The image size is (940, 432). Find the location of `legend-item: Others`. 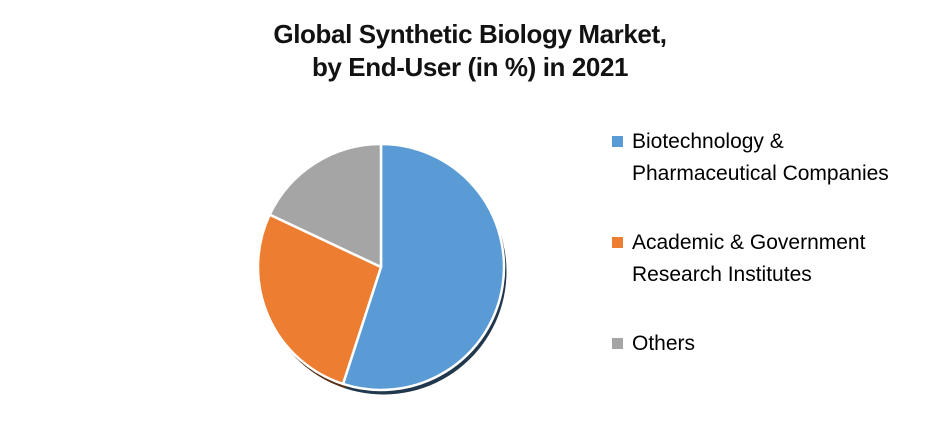

legend-item: Others is located at coordinates (767, 344).